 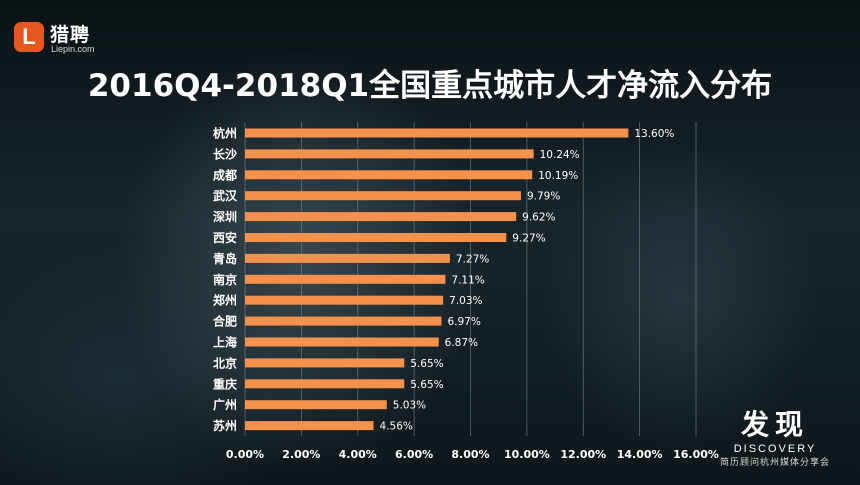 What do you see at coordinates (225, 404) in the screenshot?
I see `category-label: 广州` at bounding box center [225, 404].